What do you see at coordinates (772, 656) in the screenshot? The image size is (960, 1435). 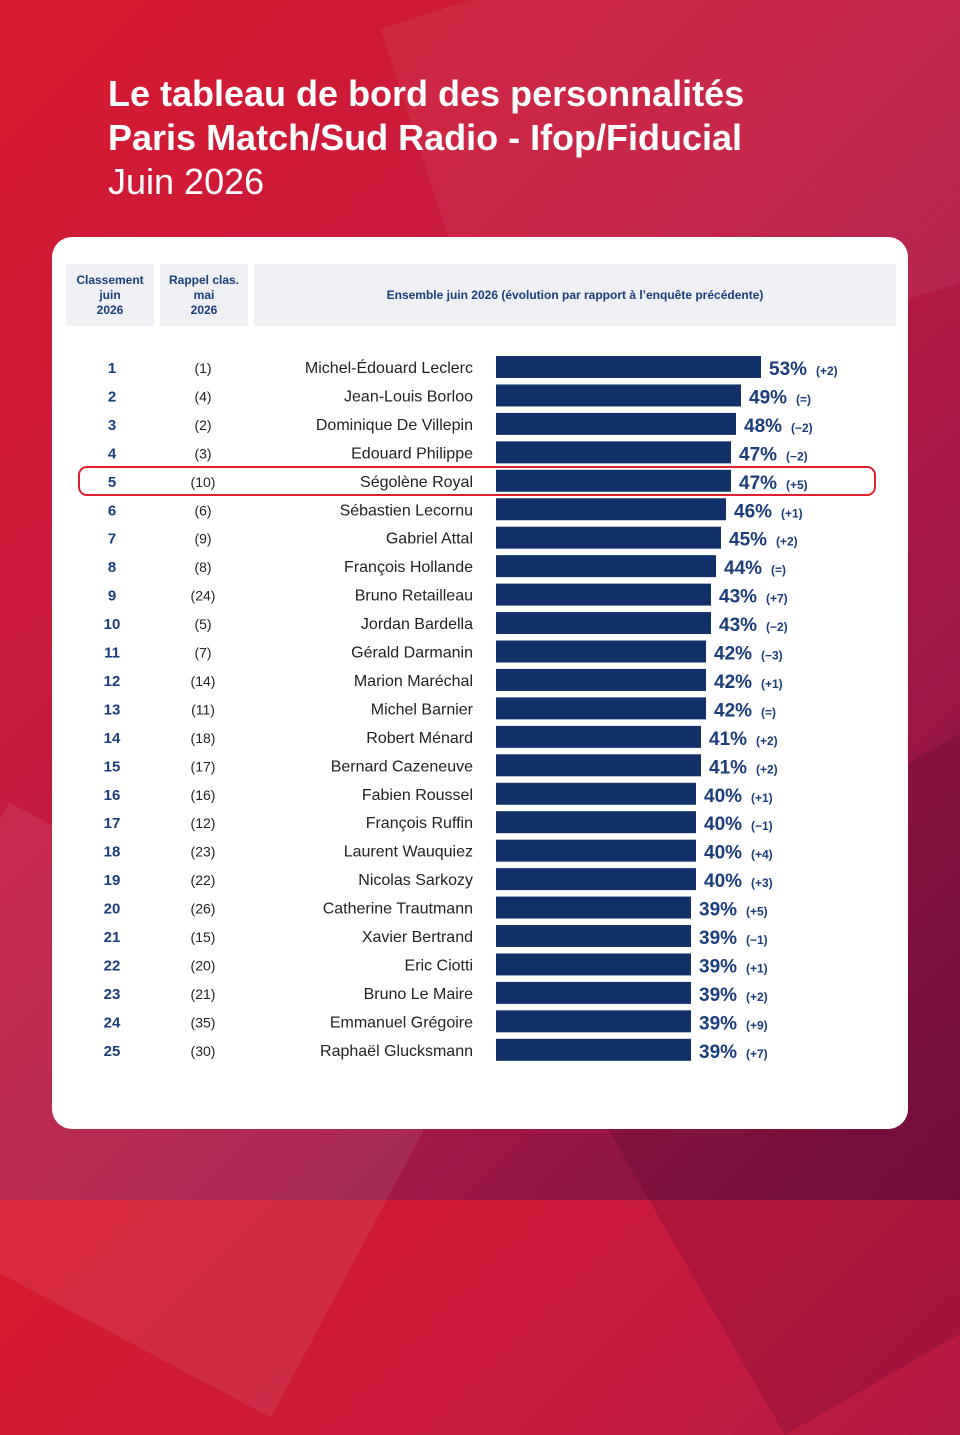 I see `change-label: (−3)` at bounding box center [772, 656].